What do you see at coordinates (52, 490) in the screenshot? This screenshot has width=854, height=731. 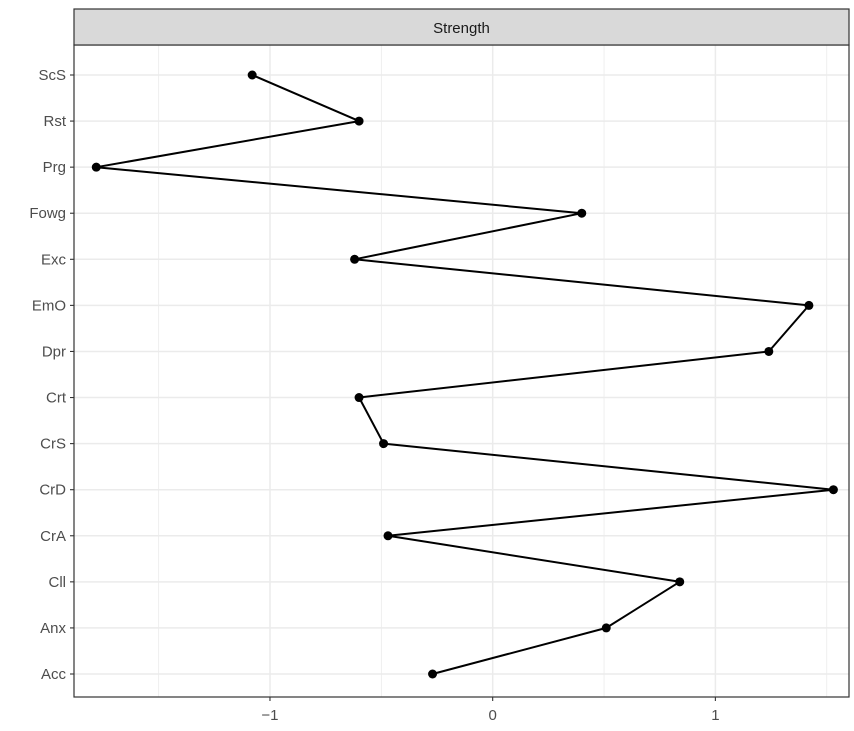 I see `y-tick-label: CrD` at bounding box center [52, 490].